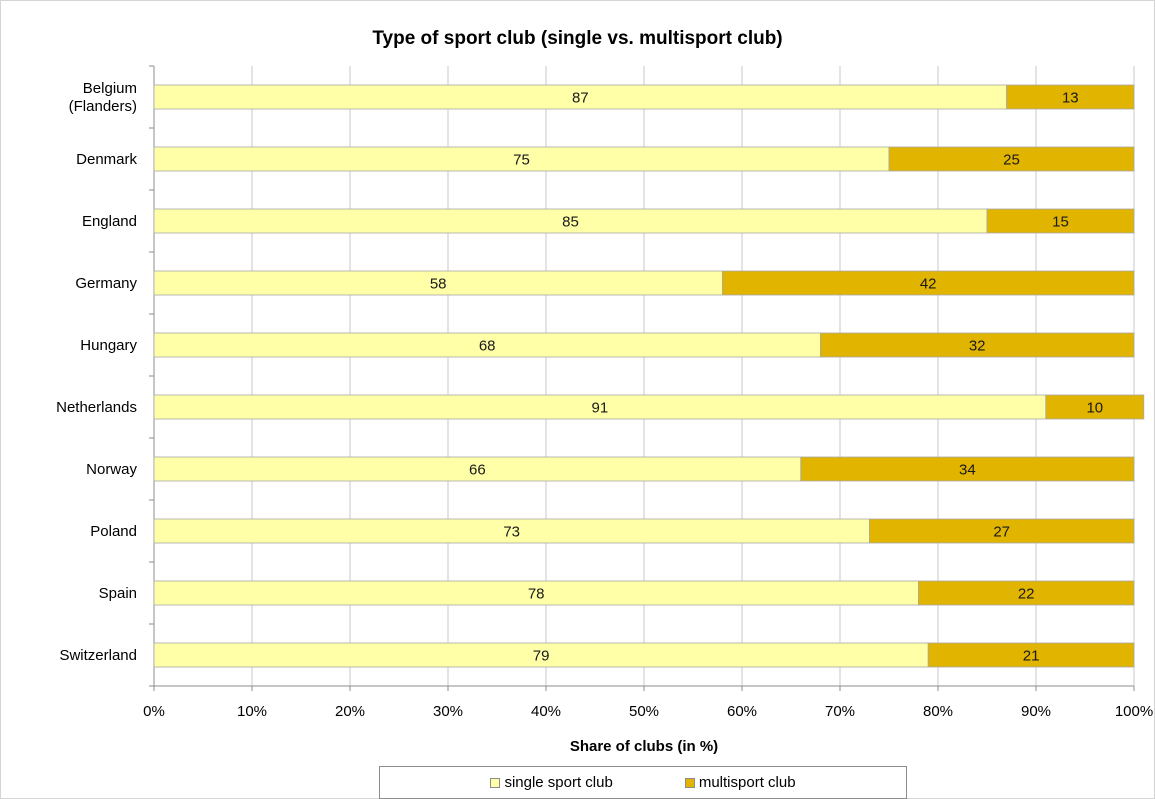 The height and width of the screenshot is (799, 1155). What do you see at coordinates (644, 711) in the screenshot?
I see `x-tick-label: 50%` at bounding box center [644, 711].